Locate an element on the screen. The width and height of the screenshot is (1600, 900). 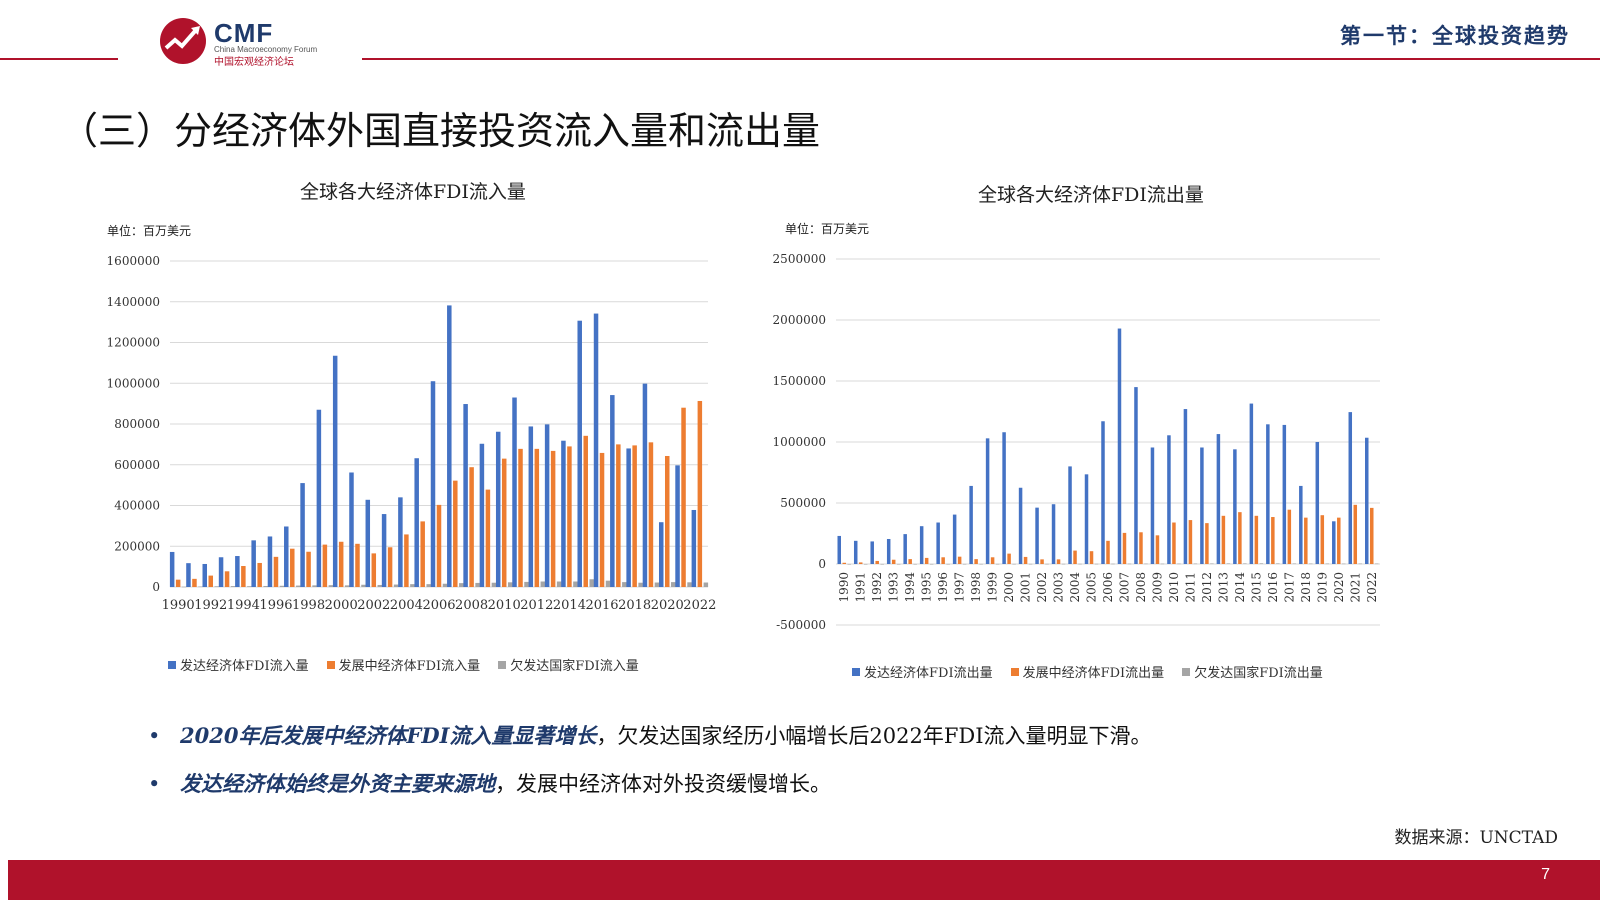
legend-swatch-least-developed is located at coordinates (502, 664).